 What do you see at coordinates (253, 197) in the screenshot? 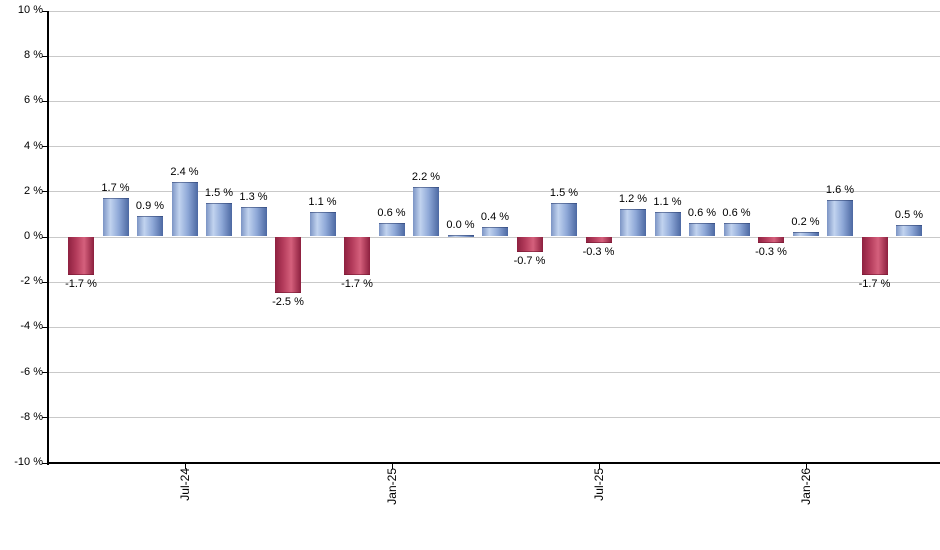
I see `bar-value-label: 1.3 %` at bounding box center [253, 197].